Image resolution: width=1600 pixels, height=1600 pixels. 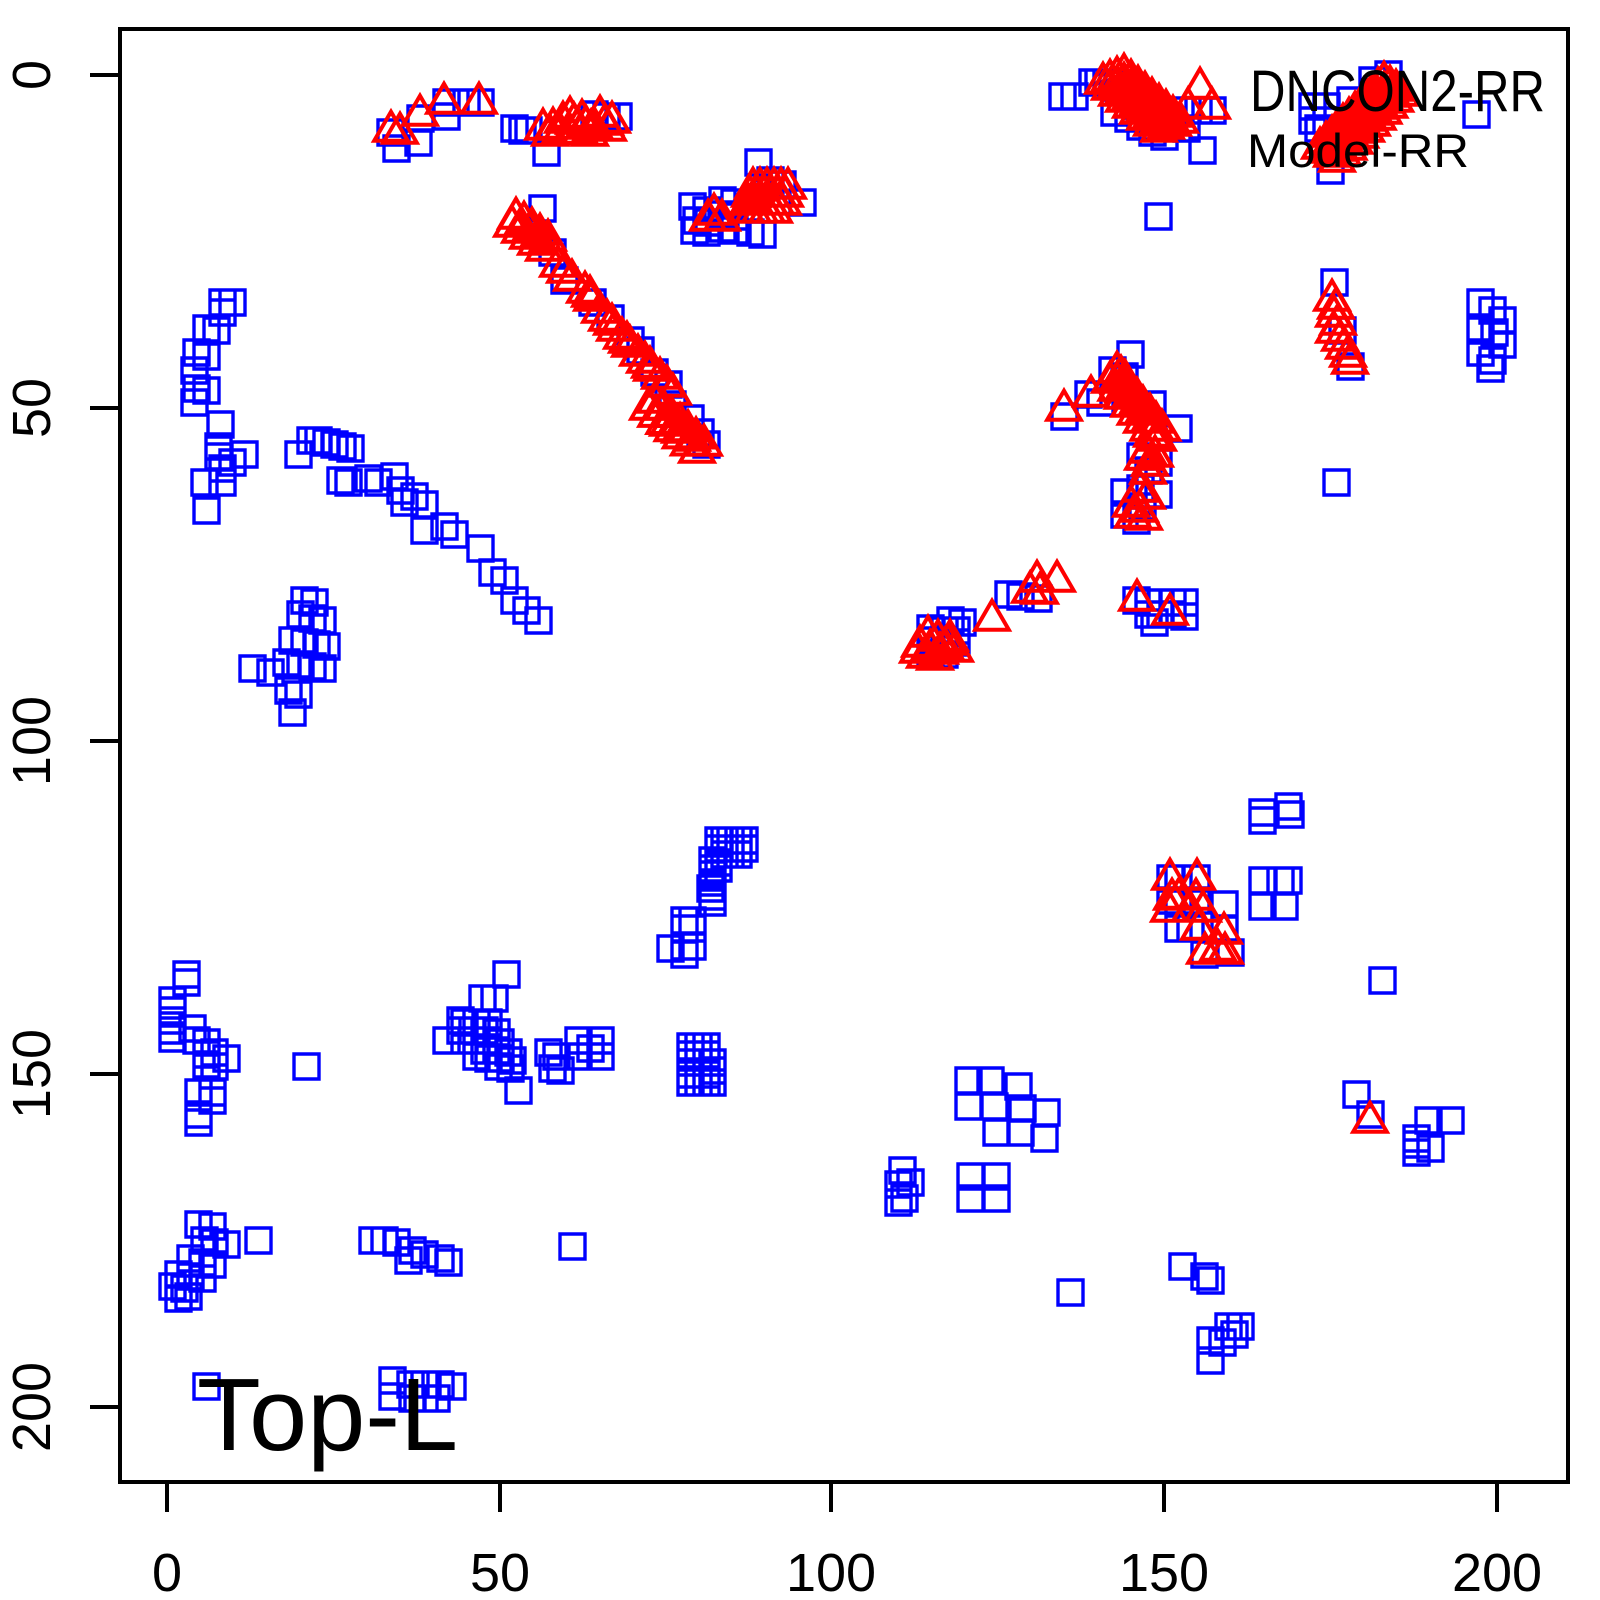 What do you see at coordinates (1397, 91) in the screenshot?
I see `svg-text: DNCON2-RR` at bounding box center [1397, 91].